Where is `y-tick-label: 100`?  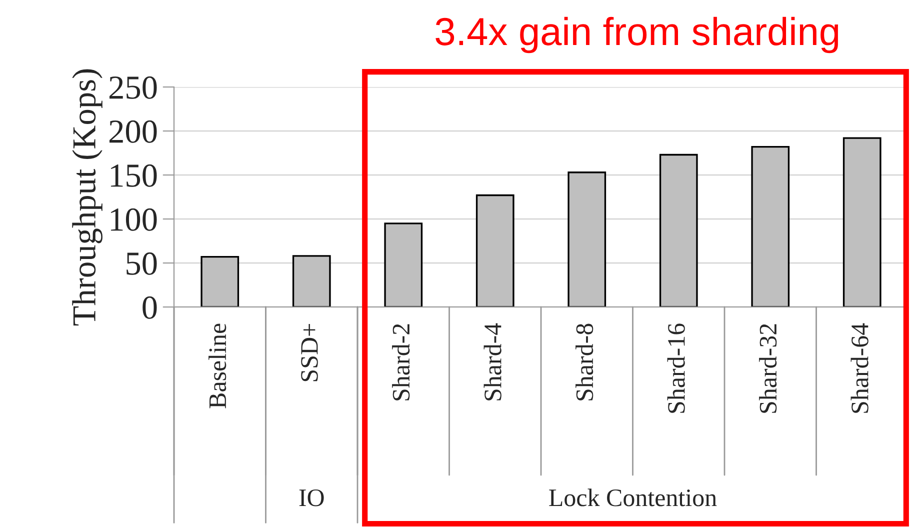
y-tick-label: 100 is located at coordinates (133, 219).